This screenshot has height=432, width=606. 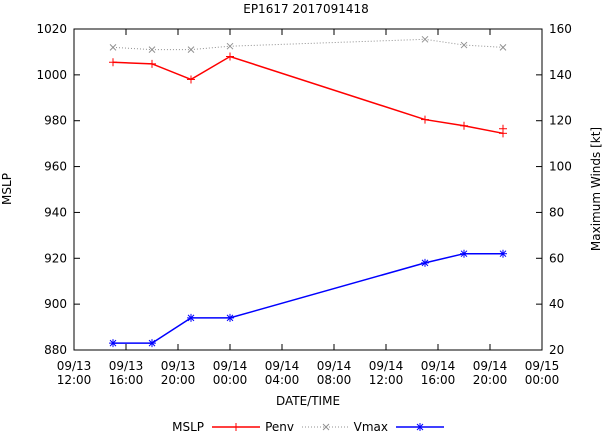 I want to click on series-line-vmax, so click(x=308, y=298).